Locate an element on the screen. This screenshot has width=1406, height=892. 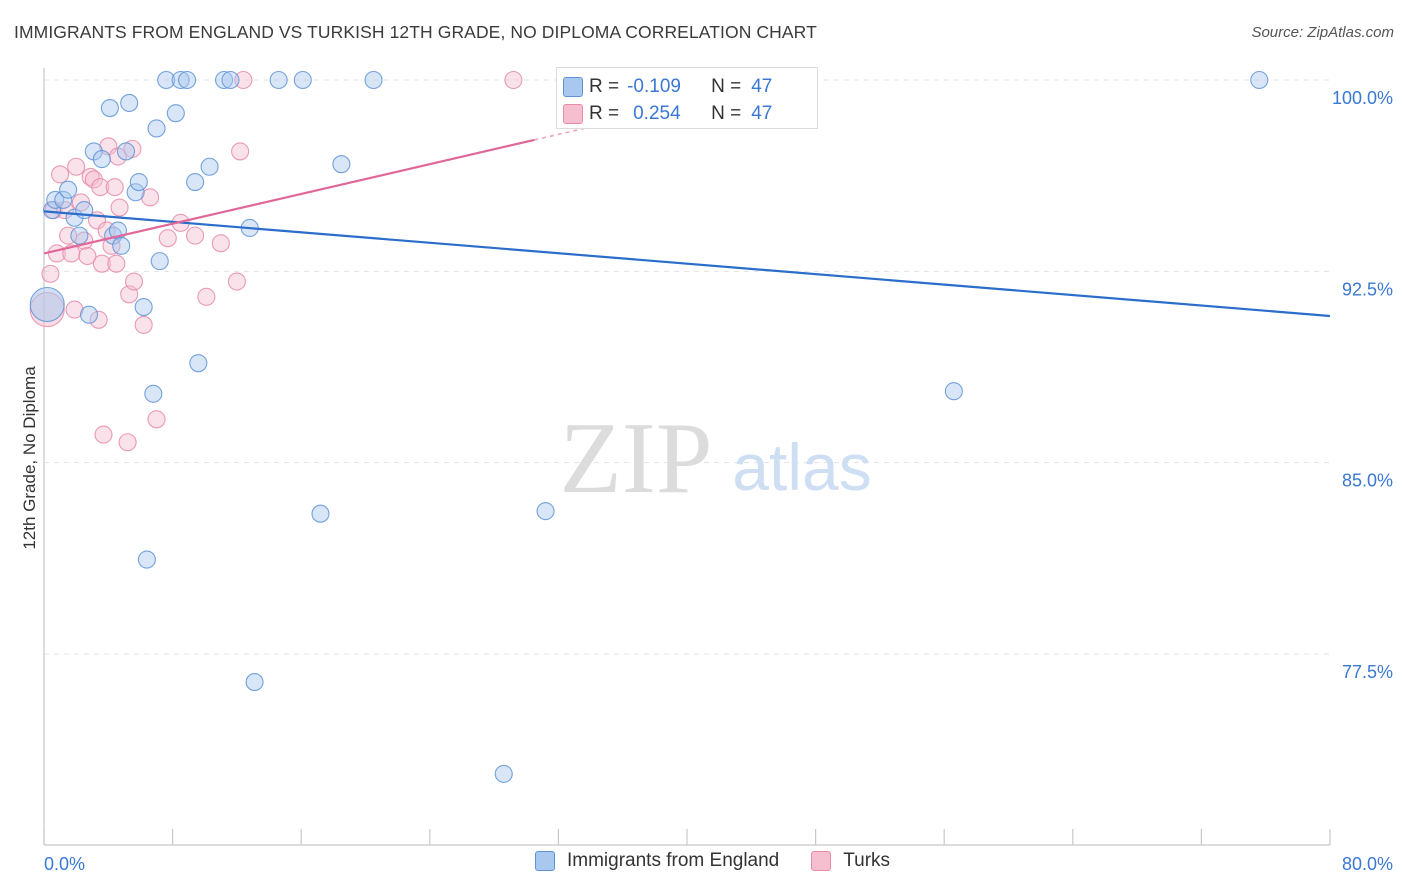
series-legend: Immigrants from England Turks is located at coordinates (728, 861).